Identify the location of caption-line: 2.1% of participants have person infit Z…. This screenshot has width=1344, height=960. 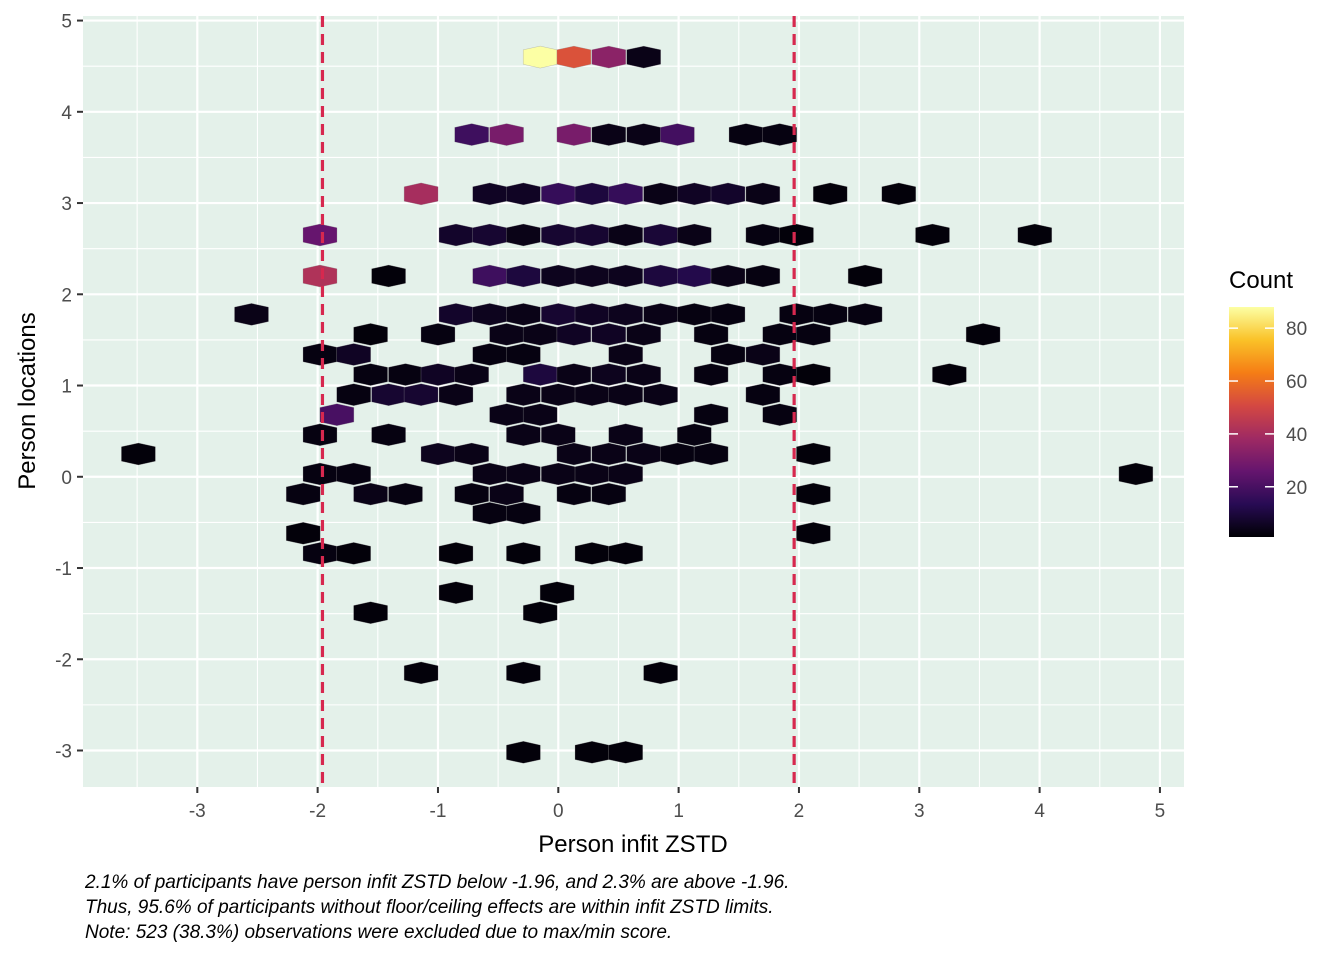
(437, 882).